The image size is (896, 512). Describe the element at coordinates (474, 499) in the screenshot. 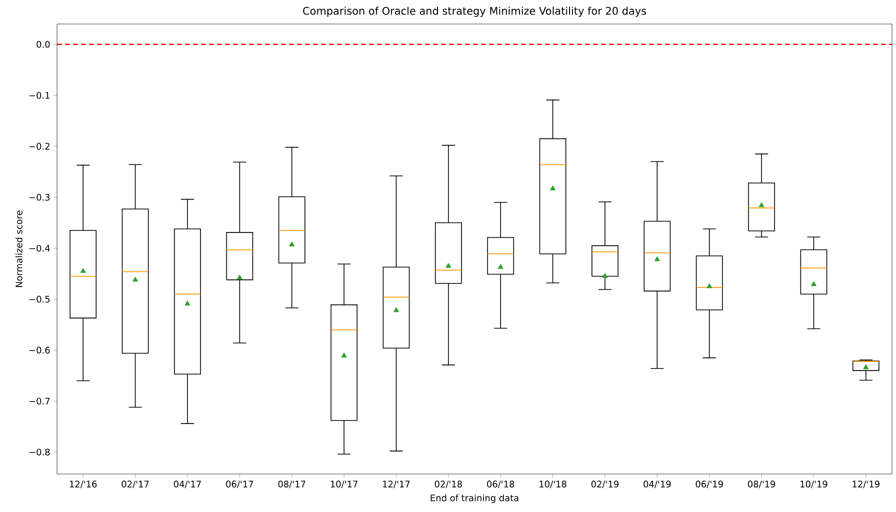

I see `x-axis-title: End of training data` at that location.